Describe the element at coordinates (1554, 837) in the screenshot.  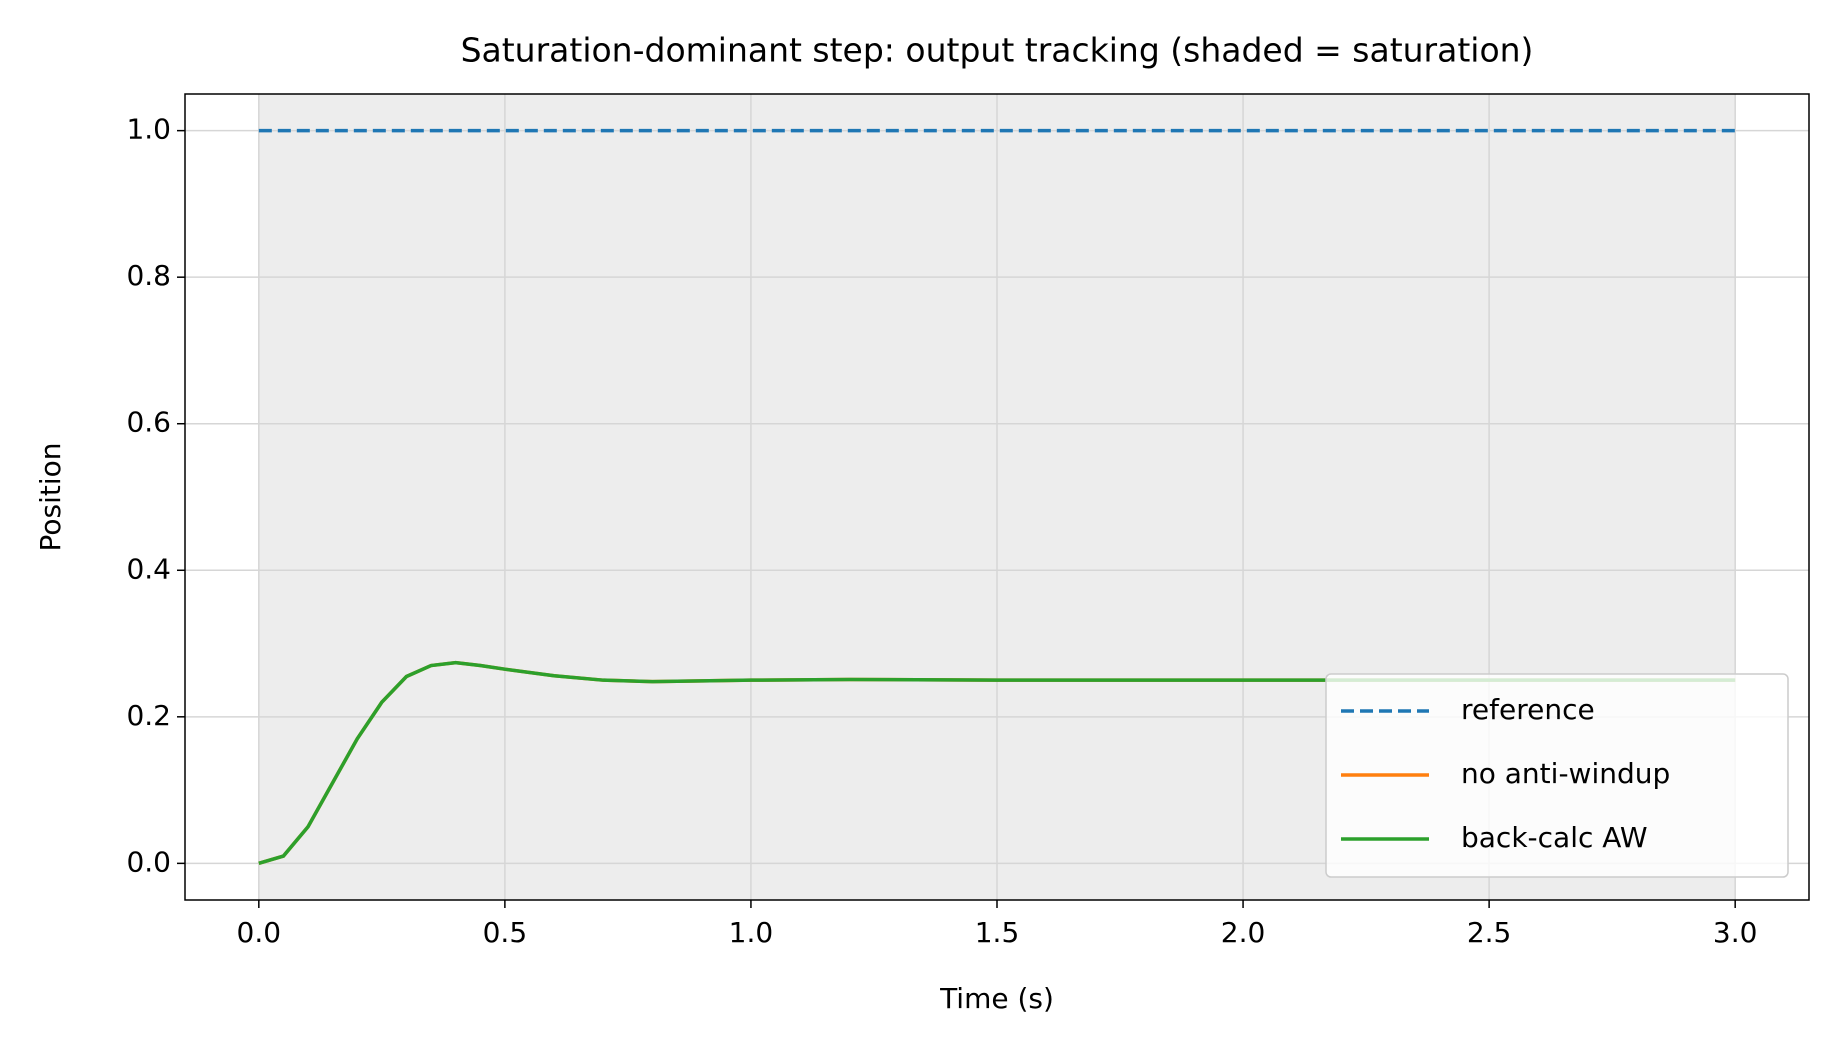
I see `legend-label: back-calc AW` at that location.